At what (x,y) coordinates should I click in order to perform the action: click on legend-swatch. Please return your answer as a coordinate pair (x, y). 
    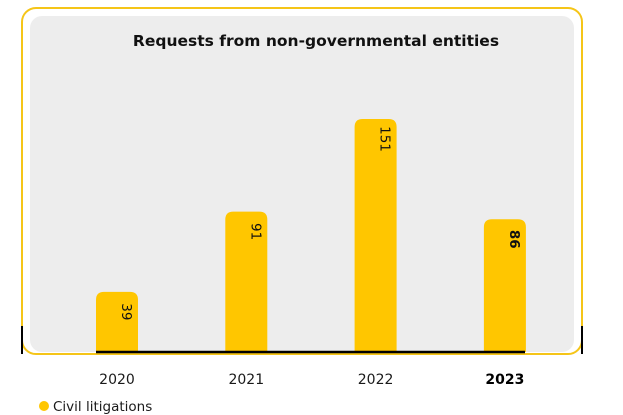
    Looking at the image, I should click on (44, 406).